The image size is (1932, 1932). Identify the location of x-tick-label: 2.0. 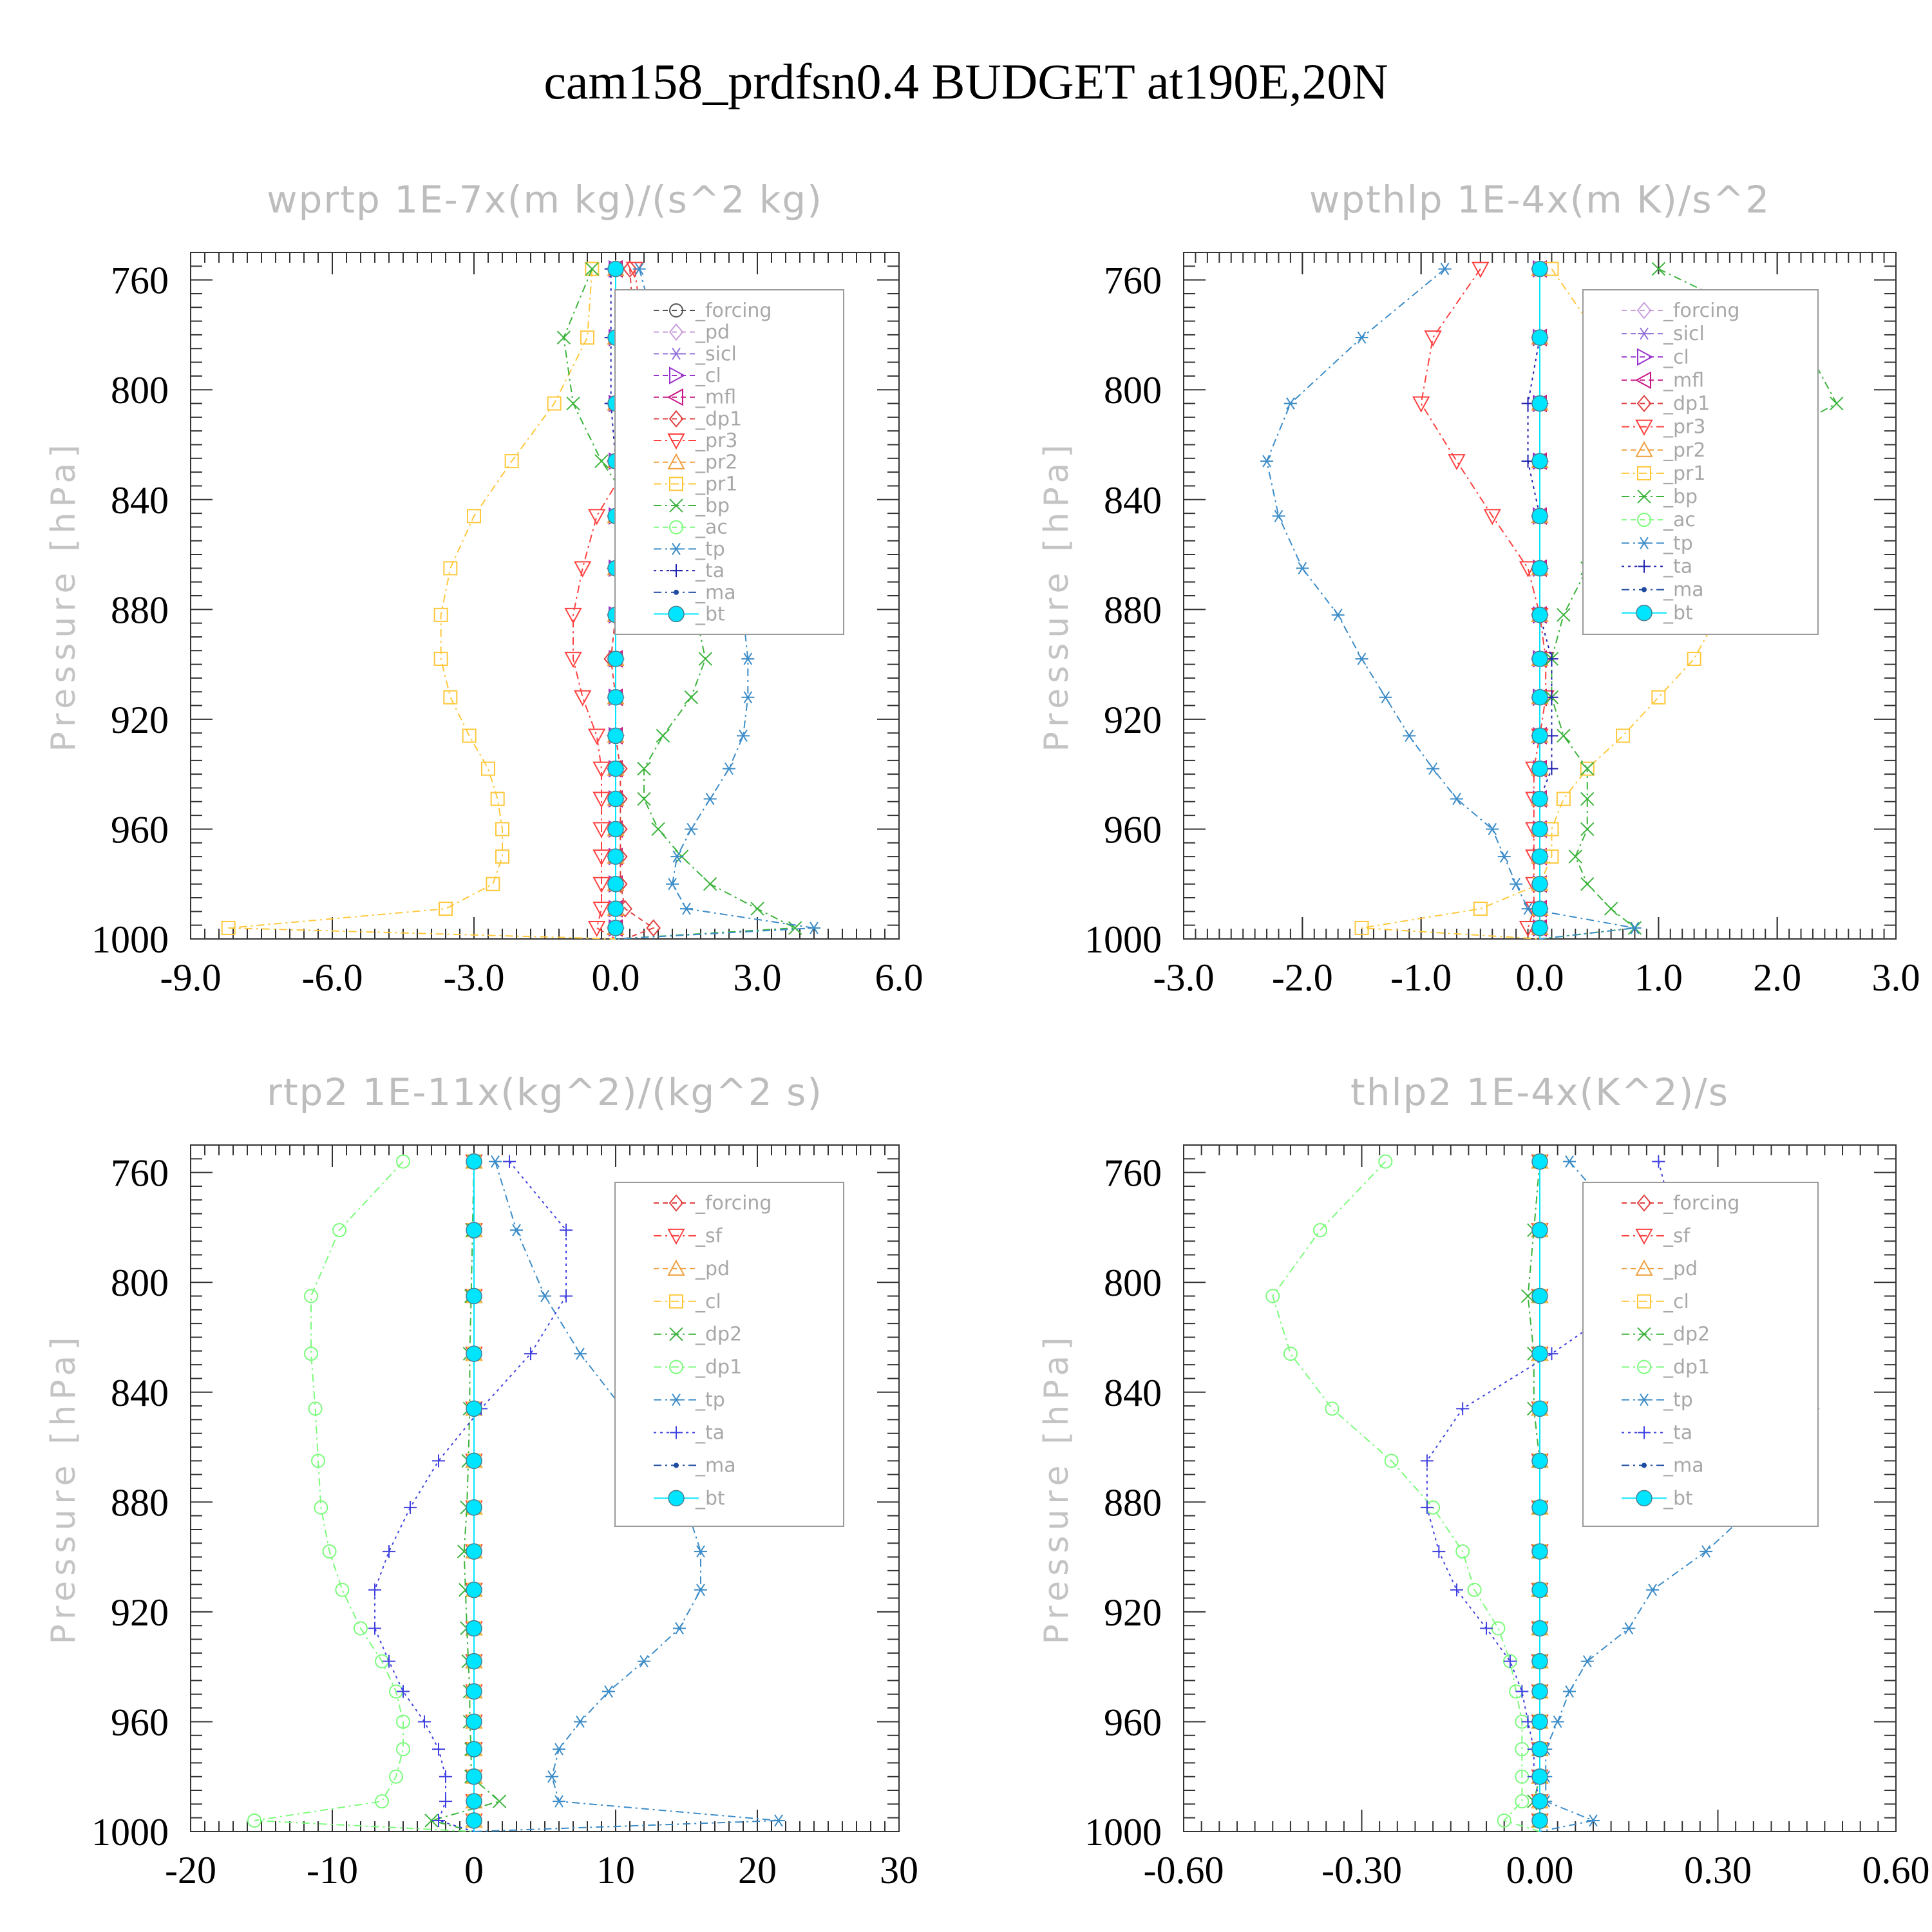
(1777, 977).